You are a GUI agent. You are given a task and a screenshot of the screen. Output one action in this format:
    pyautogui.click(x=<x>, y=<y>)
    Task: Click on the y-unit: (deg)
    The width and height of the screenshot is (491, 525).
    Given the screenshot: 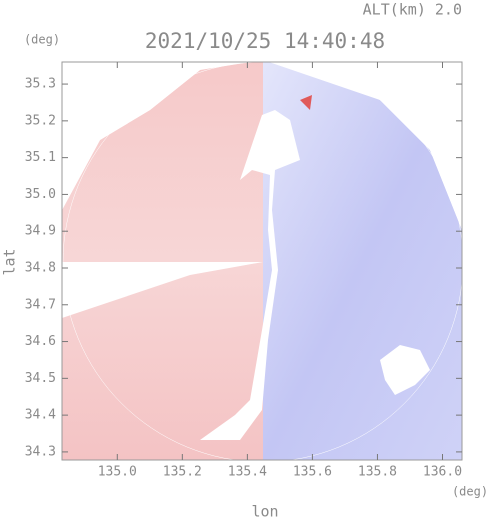 What is the action you would take?
    pyautogui.click(x=42, y=40)
    